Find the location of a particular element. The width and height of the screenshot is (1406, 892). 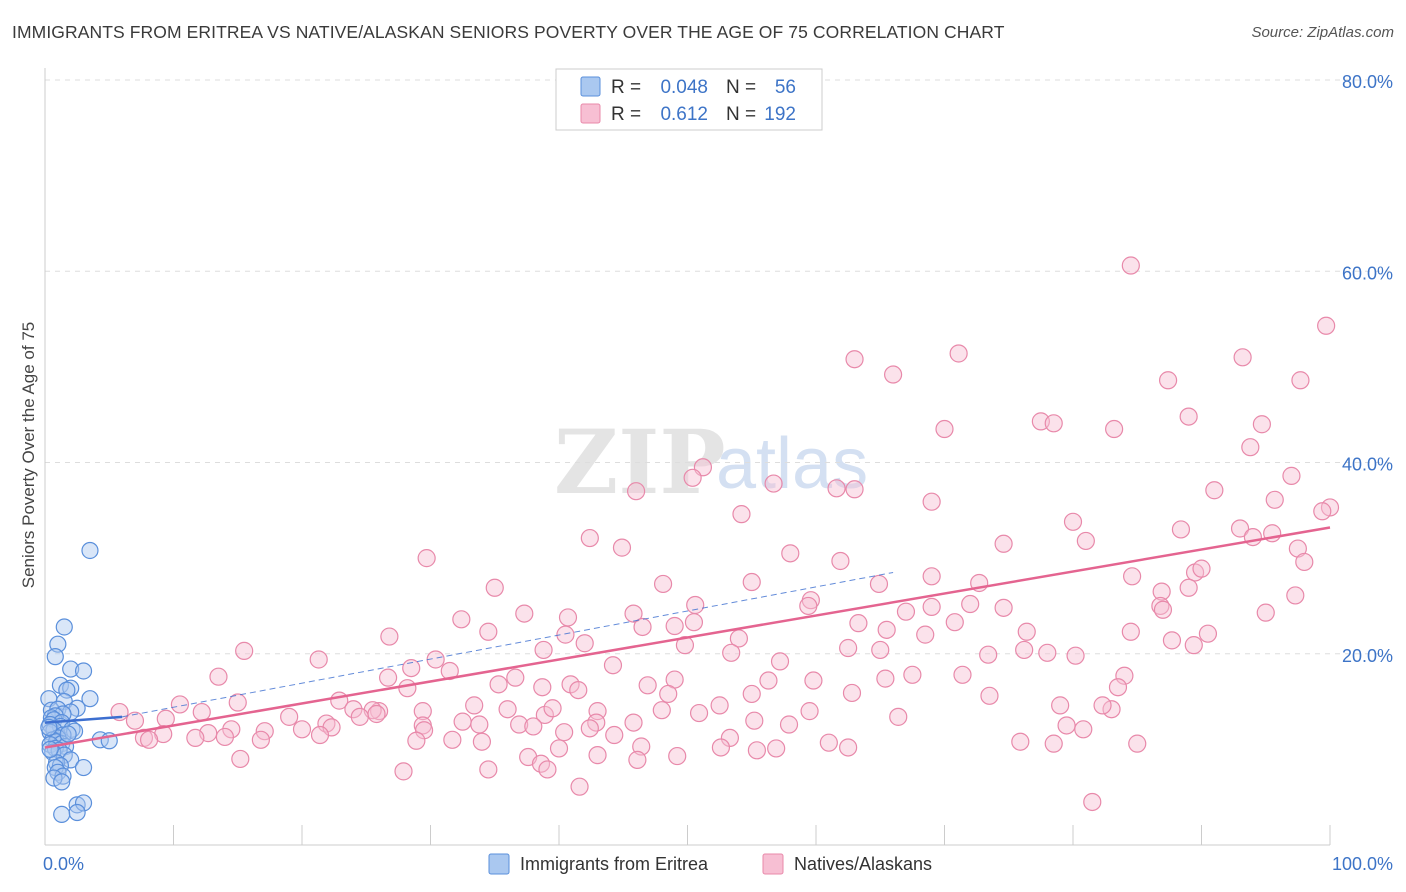

y-tick-label-60: 60.0% is located at coordinates (1367, 273).